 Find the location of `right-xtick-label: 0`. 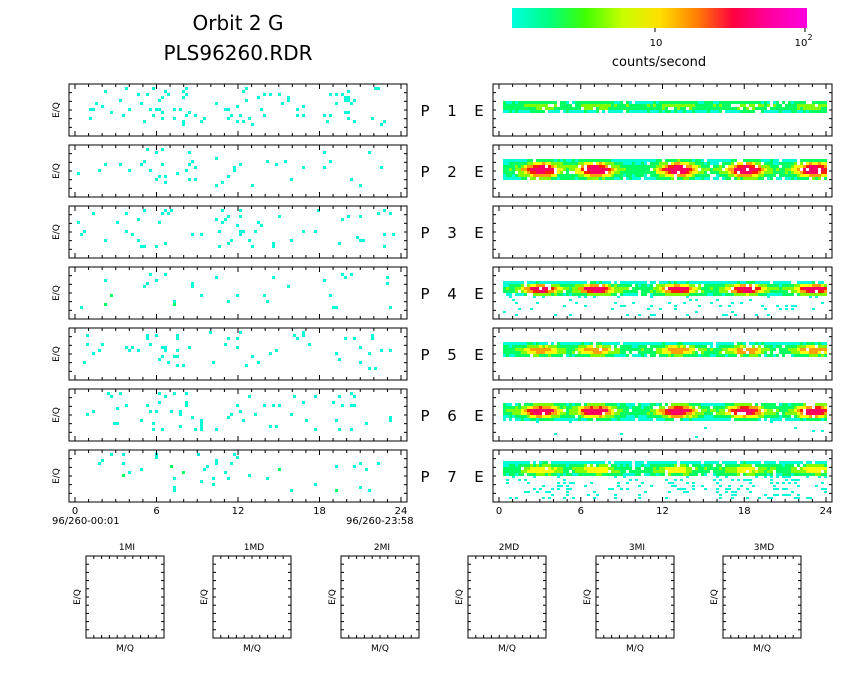

right-xtick-label: 0 is located at coordinates (499, 511).